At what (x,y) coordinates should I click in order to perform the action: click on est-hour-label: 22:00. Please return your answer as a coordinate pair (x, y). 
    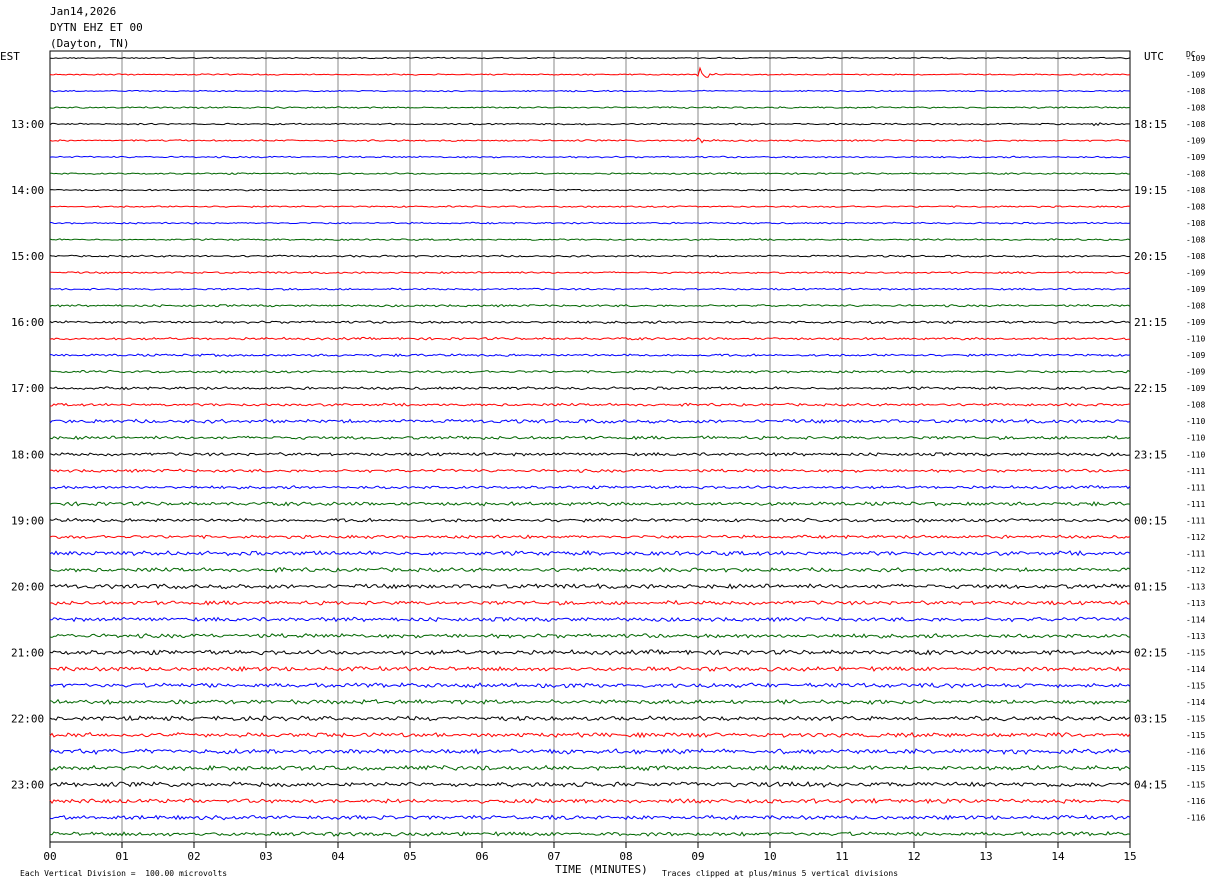
    Looking at the image, I should click on (27, 718).